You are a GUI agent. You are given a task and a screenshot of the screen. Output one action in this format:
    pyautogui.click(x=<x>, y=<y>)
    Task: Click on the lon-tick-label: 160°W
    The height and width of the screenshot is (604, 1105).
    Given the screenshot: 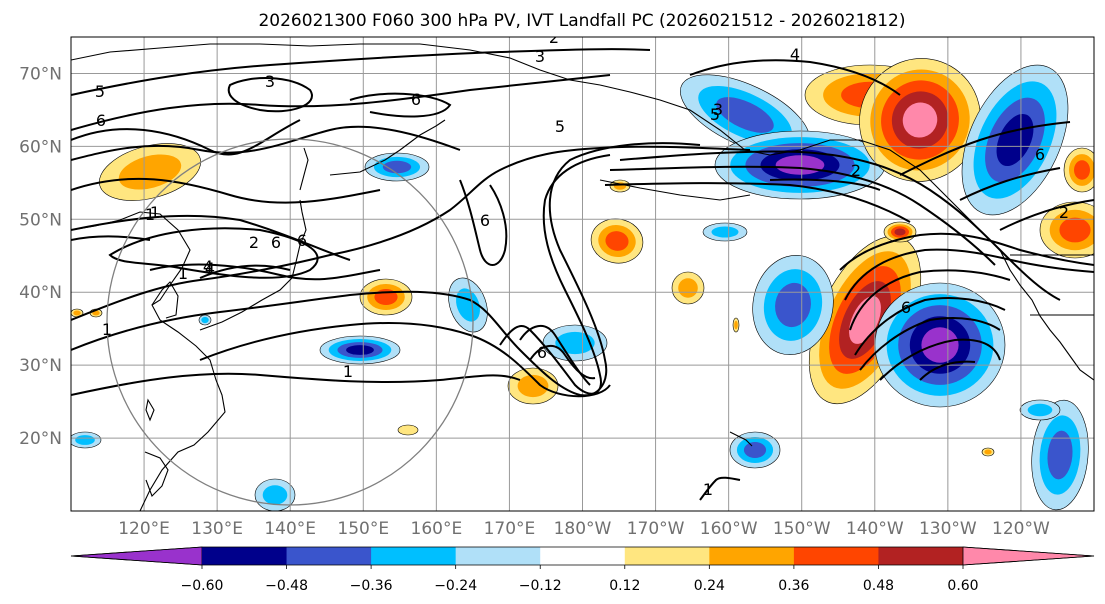 What is the action you would take?
    pyautogui.click(x=729, y=529)
    